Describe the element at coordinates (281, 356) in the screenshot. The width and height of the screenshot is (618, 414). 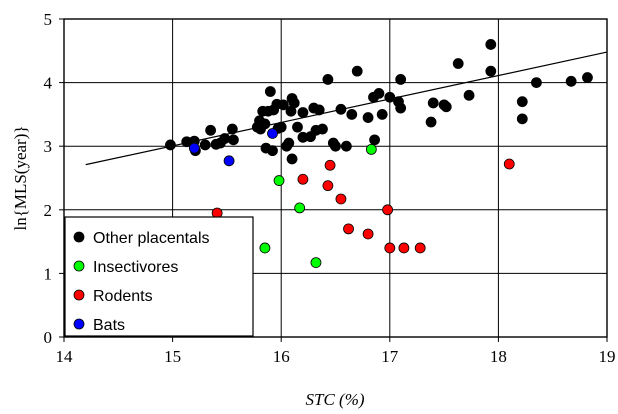
I see `x-tick-label: 16` at that location.